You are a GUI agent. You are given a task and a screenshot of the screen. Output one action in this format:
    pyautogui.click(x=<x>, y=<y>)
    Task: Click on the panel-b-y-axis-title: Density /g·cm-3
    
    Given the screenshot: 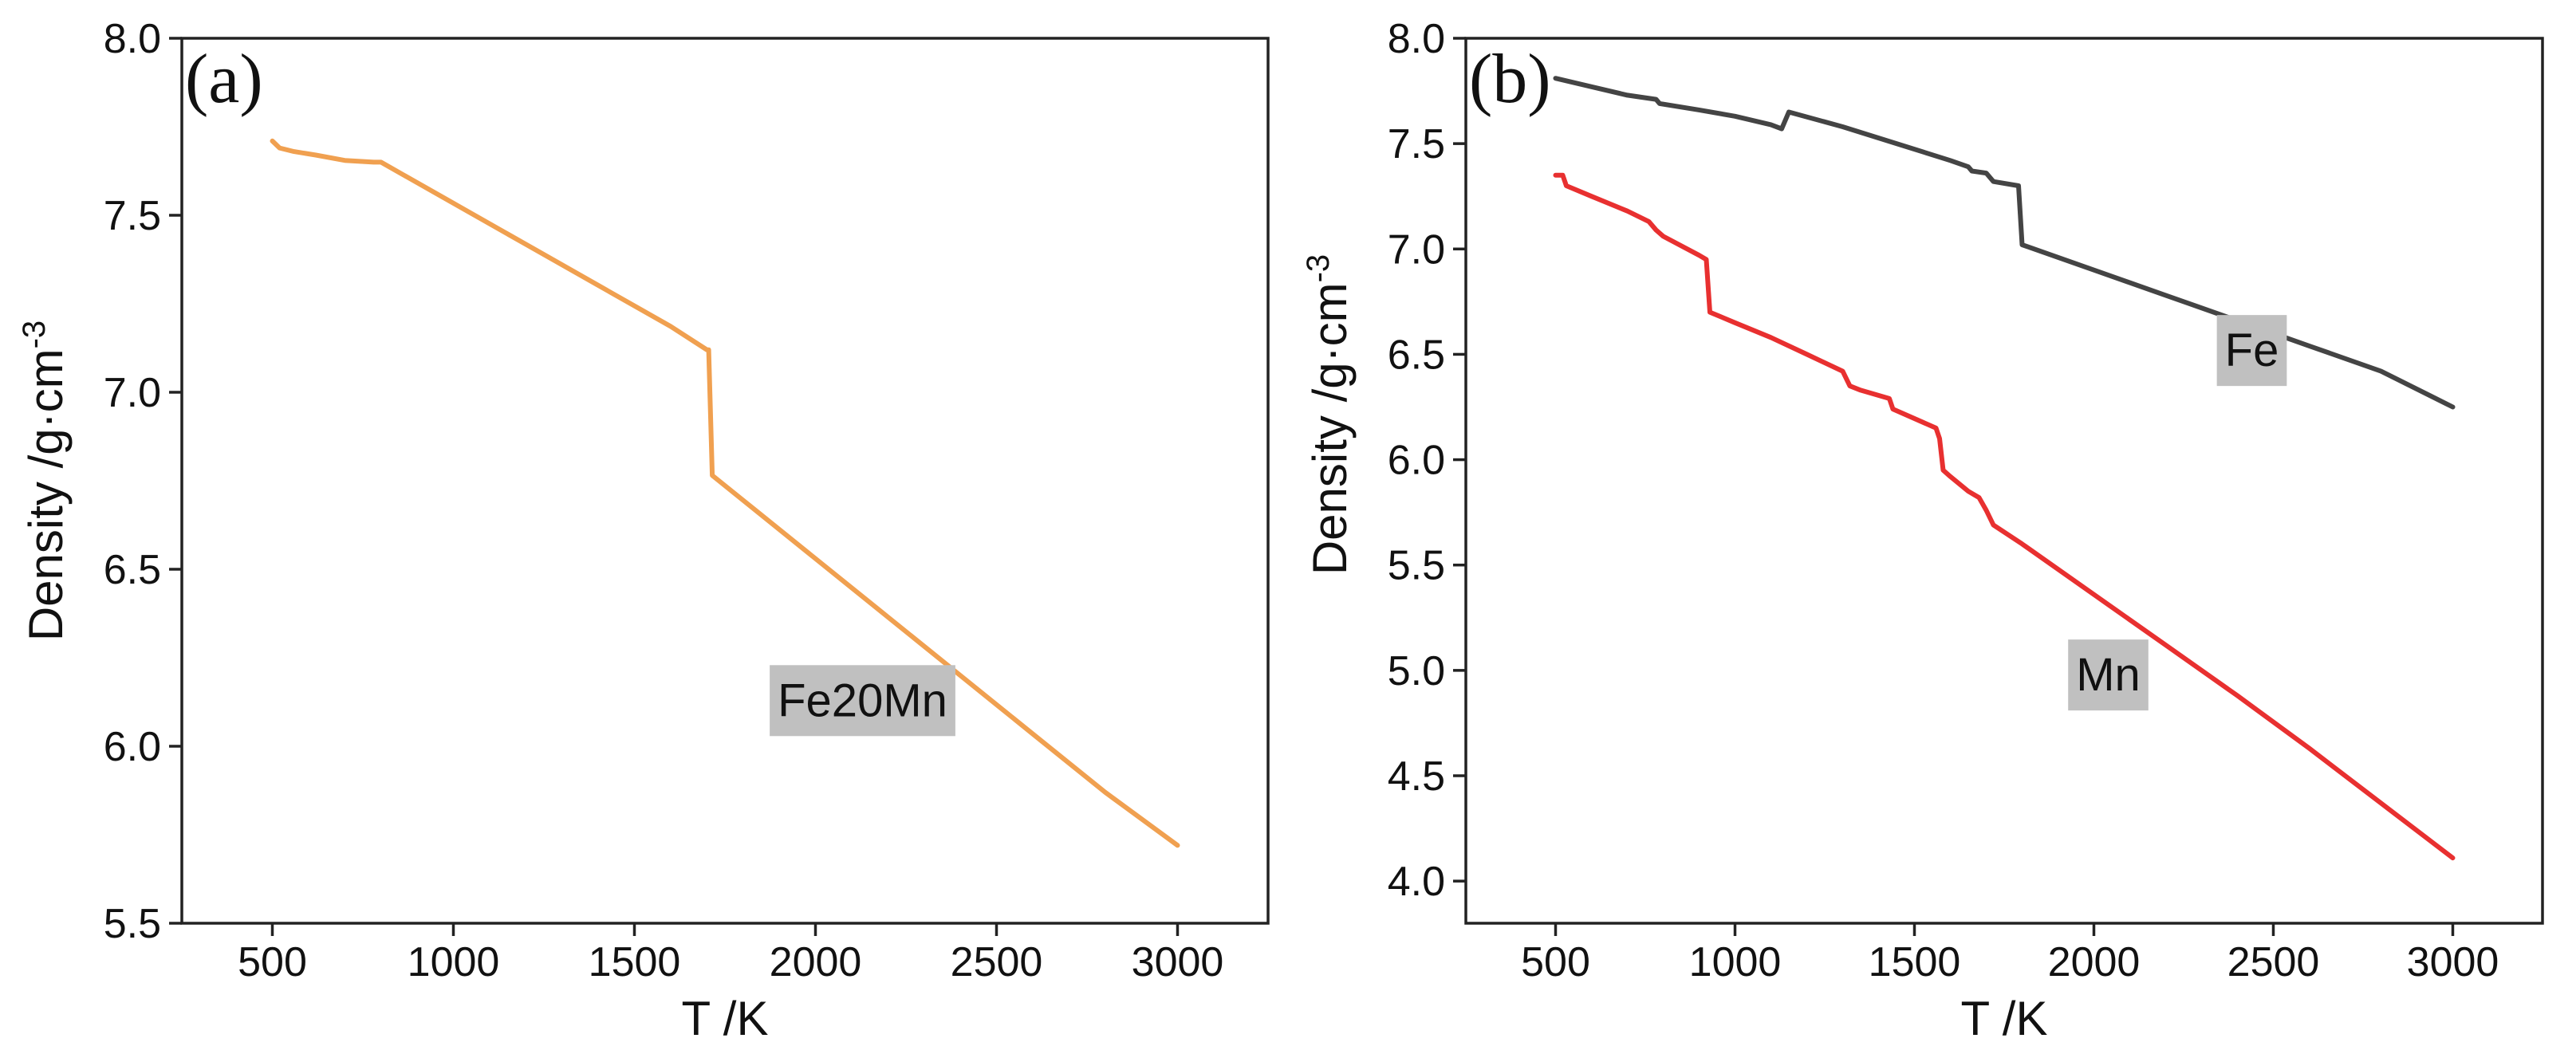 What is the action you would take?
    pyautogui.click(x=1329, y=414)
    